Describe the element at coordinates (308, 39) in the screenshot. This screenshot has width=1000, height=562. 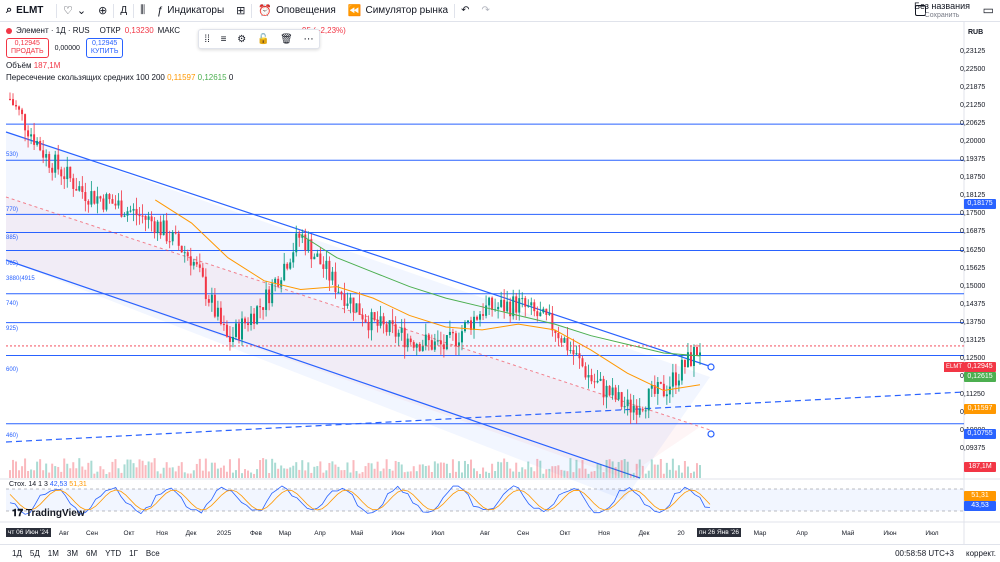
I see `more-icon: ⋯` at that location.